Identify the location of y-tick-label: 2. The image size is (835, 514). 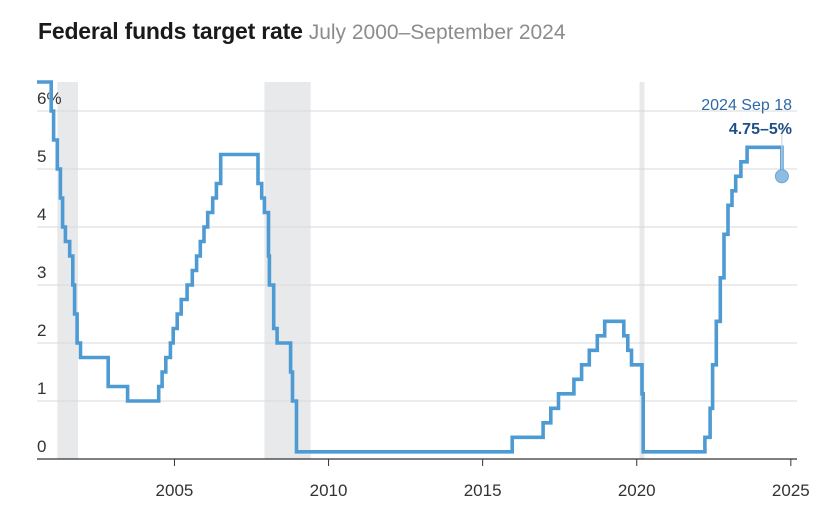
(41, 330).